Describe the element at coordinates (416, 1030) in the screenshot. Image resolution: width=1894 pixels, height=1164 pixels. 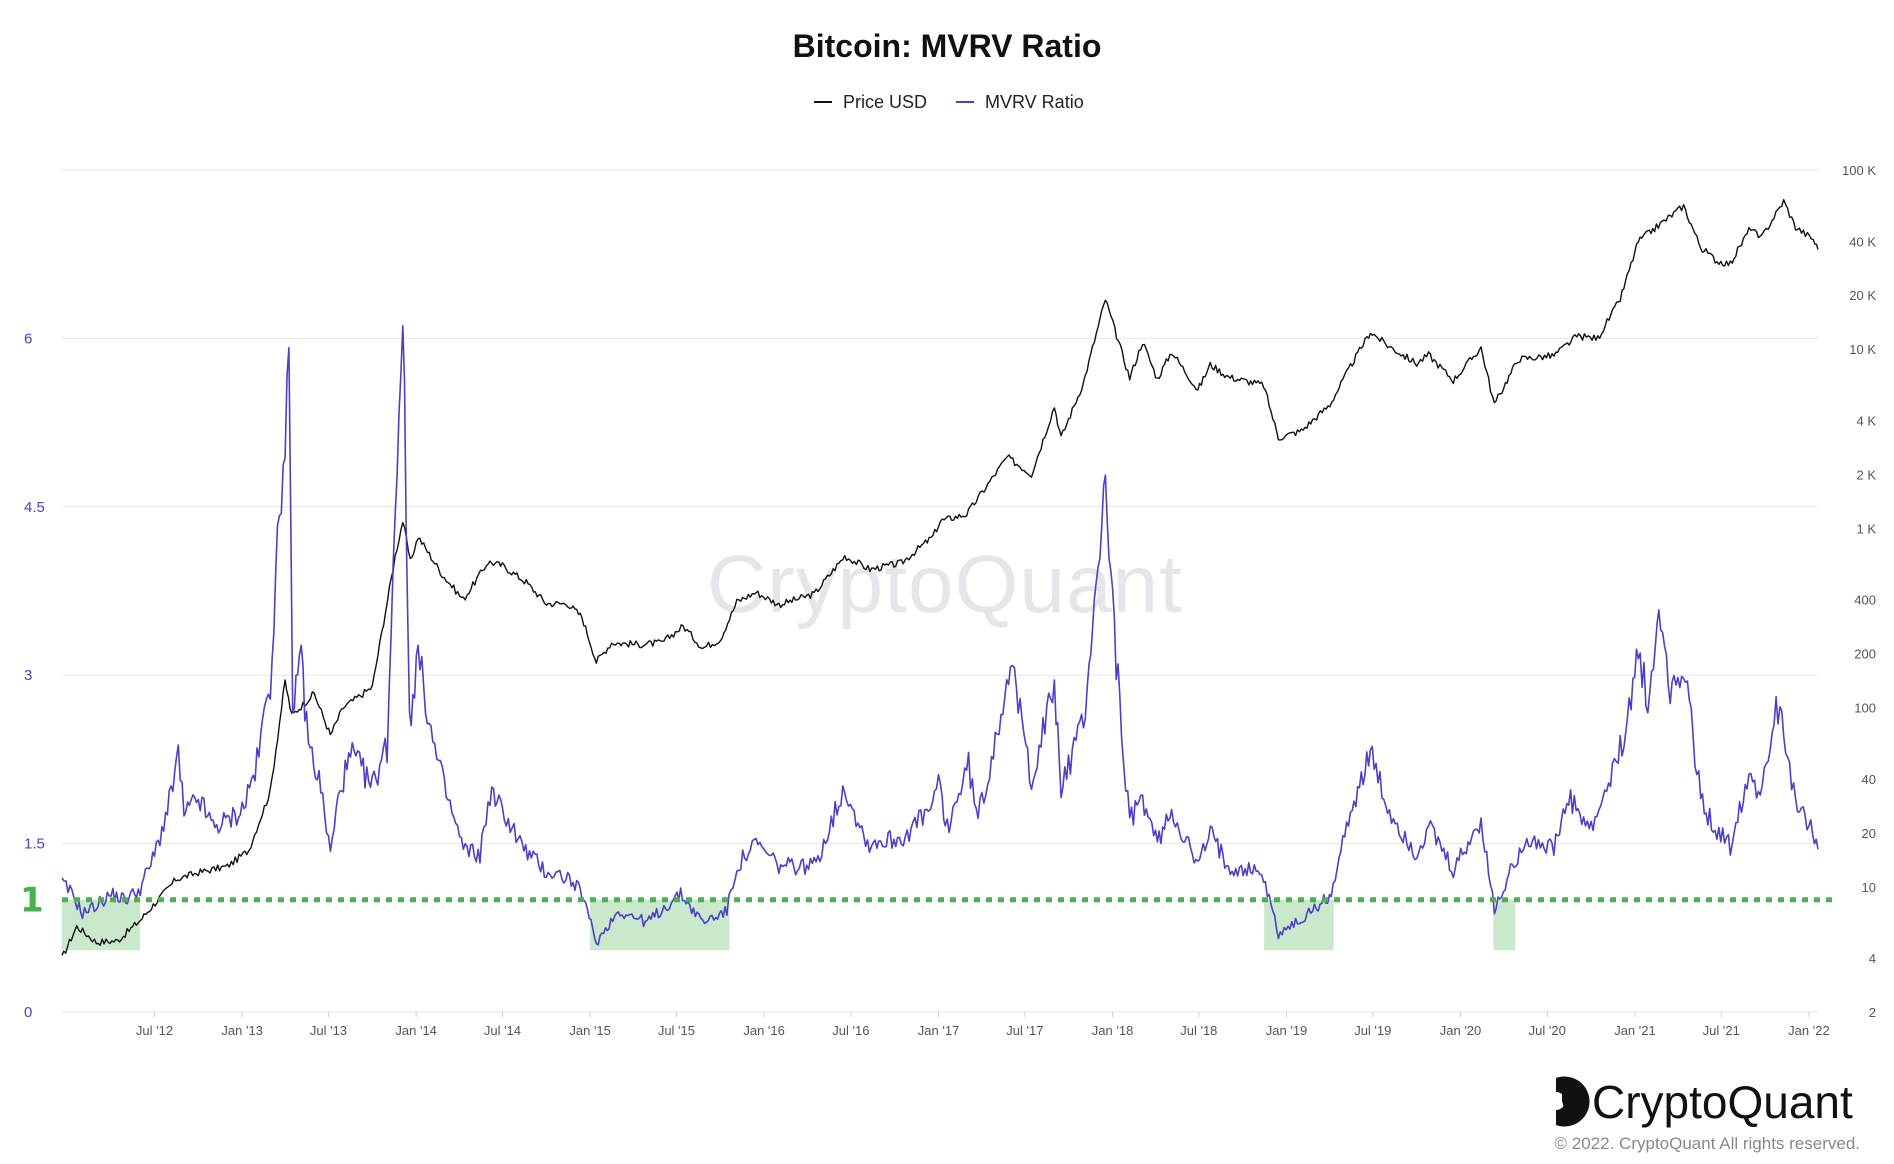
I see `x-axis-tick-label: Jan '14` at that location.